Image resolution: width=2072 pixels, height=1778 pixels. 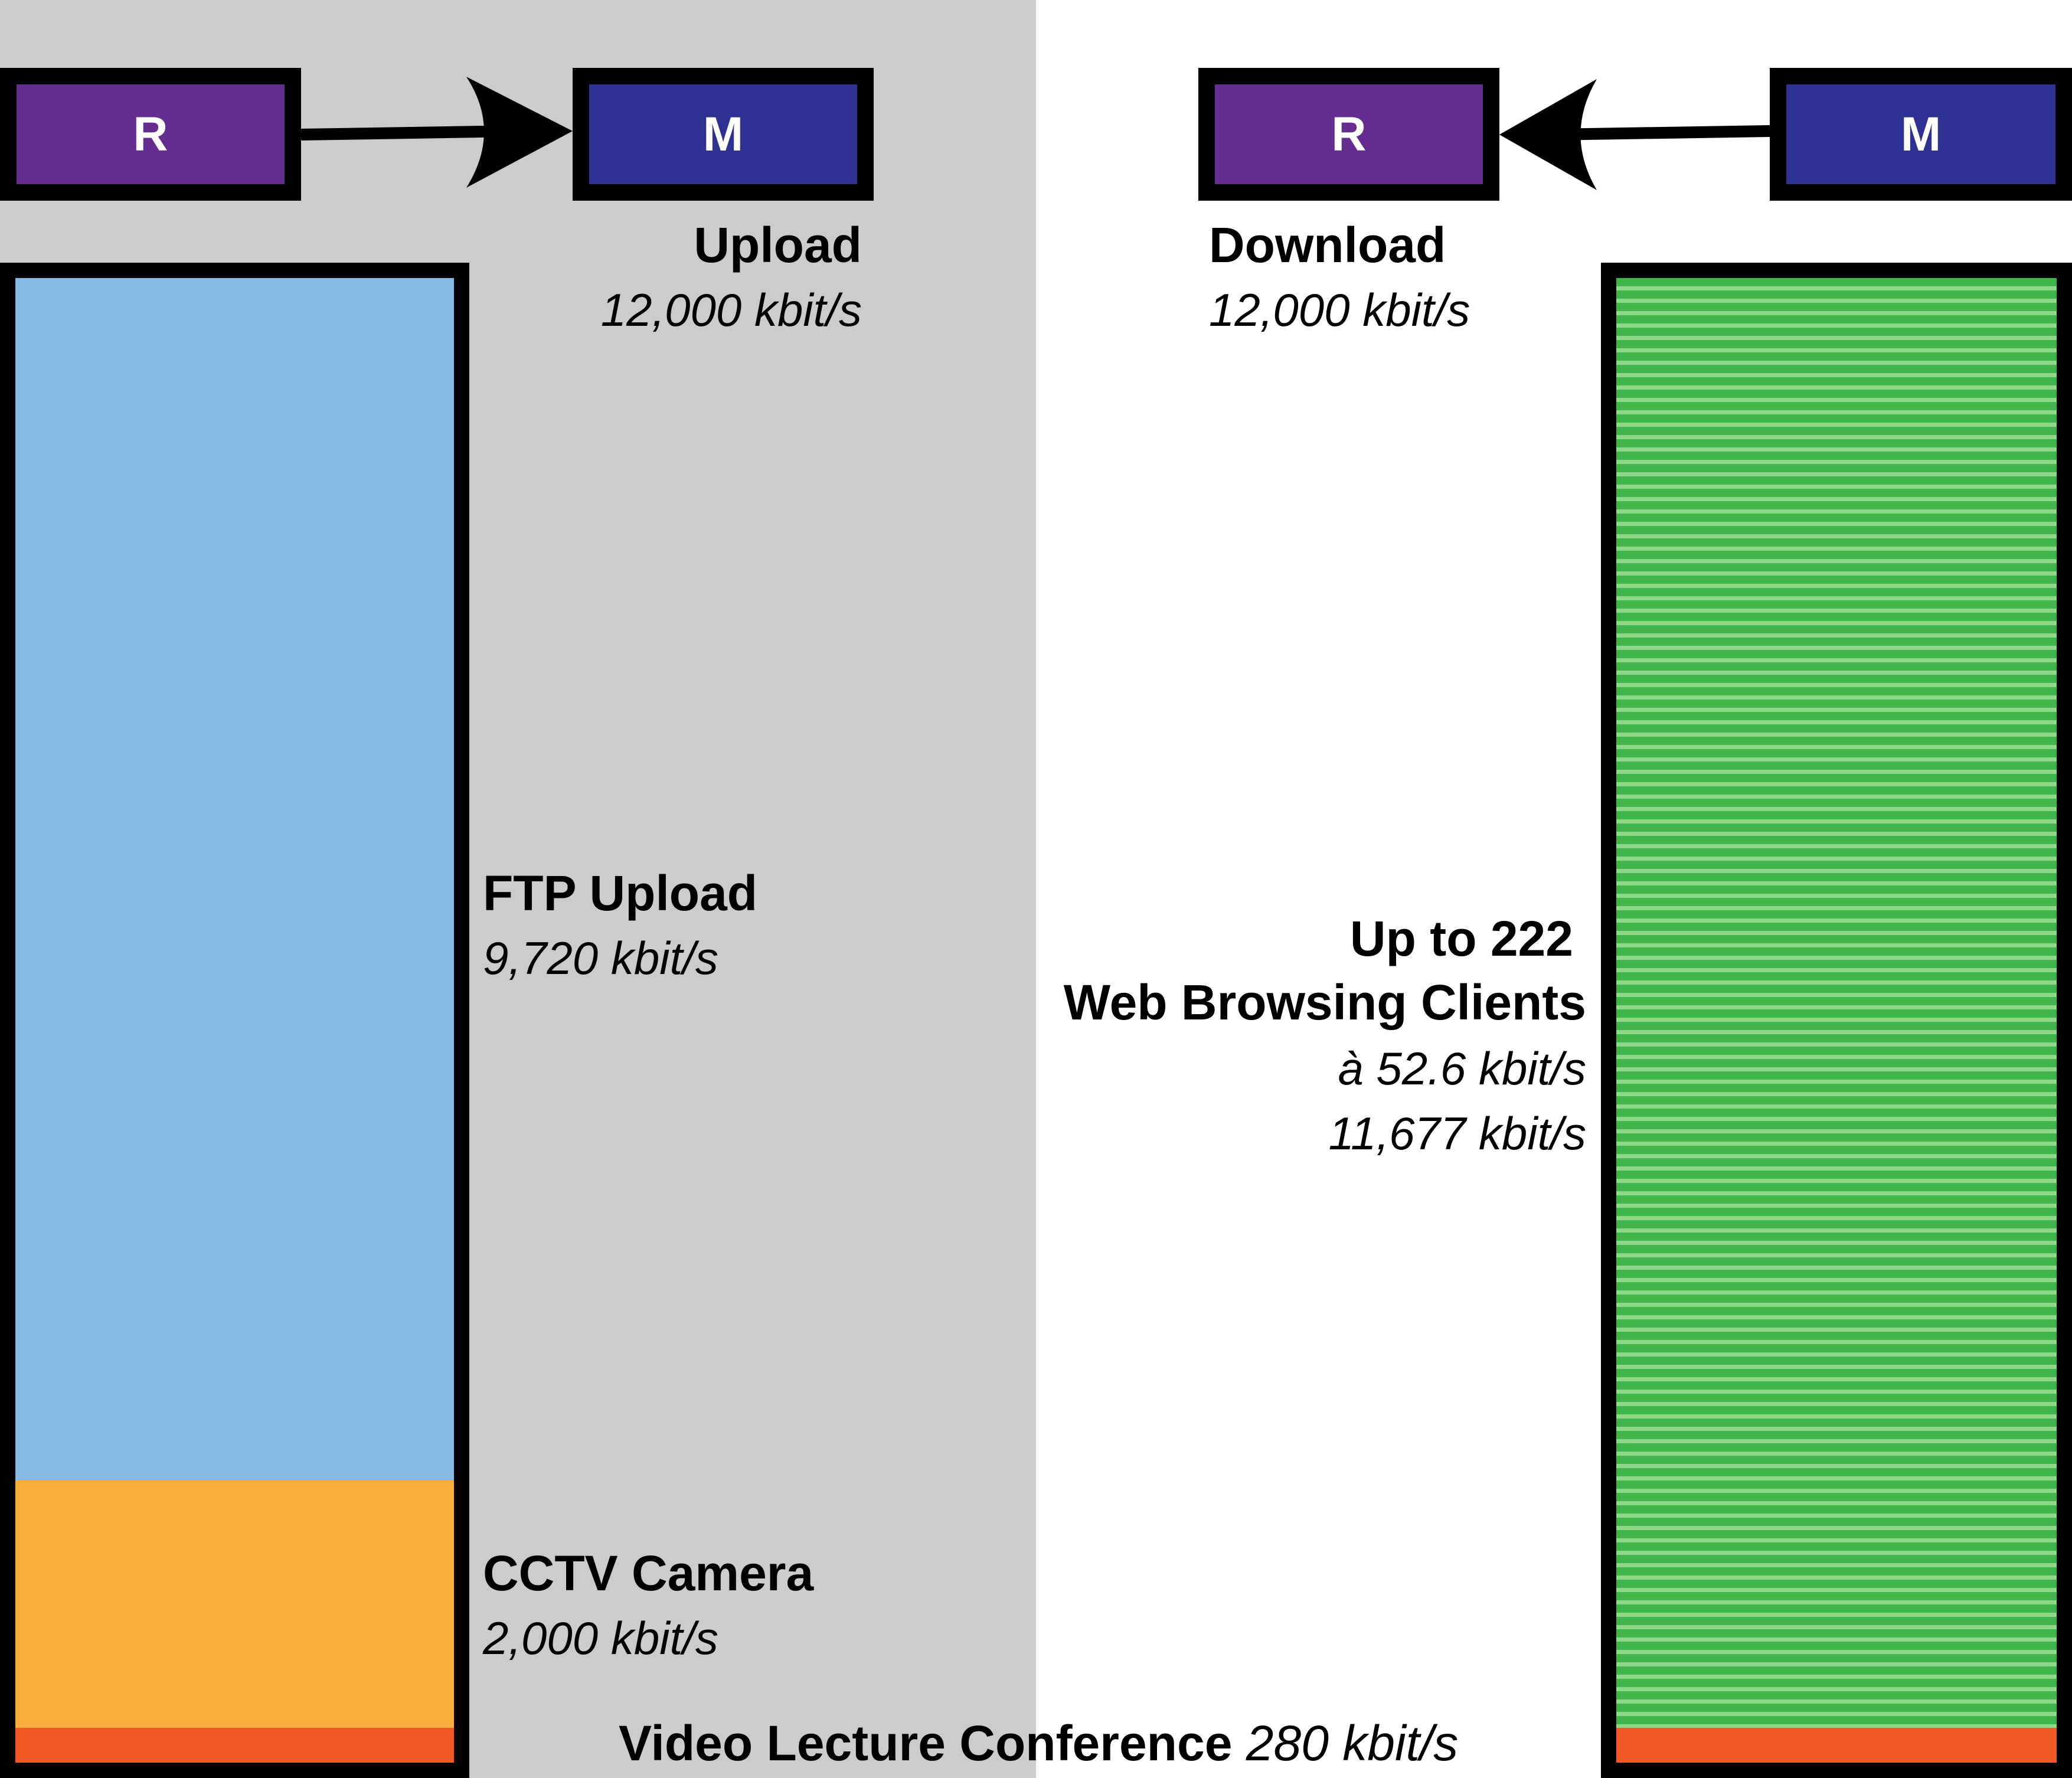 I want to click on web-total-rate: 11,677 kbit/s, so click(x=1457, y=1133).